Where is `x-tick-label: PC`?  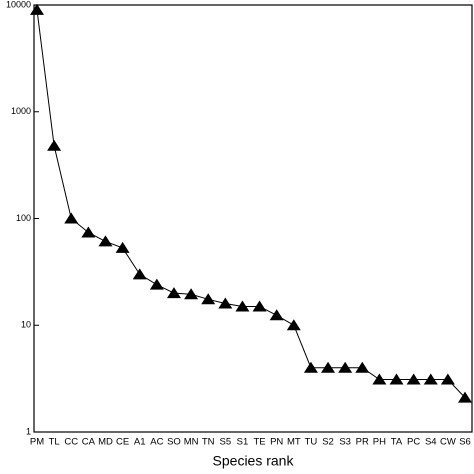 x-tick-label: PC is located at coordinates (413, 442).